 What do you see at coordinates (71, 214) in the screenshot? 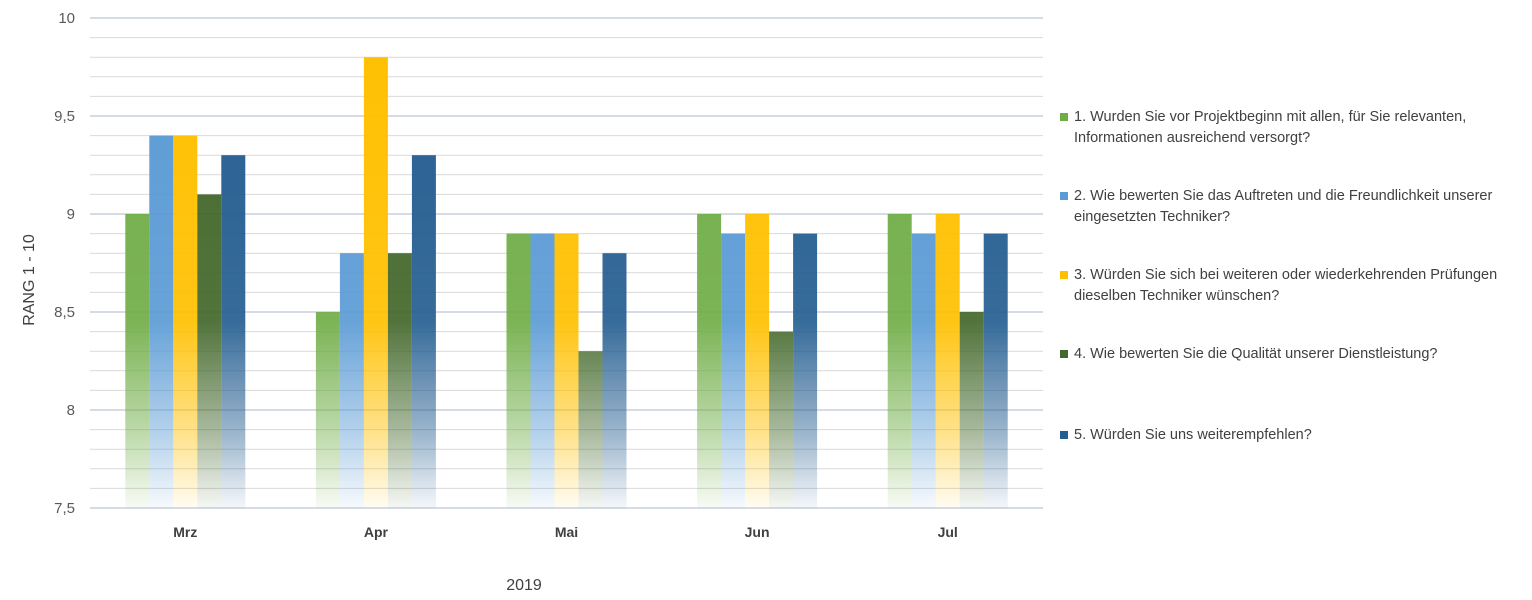
I see `y-tick-label: 9` at bounding box center [71, 214].